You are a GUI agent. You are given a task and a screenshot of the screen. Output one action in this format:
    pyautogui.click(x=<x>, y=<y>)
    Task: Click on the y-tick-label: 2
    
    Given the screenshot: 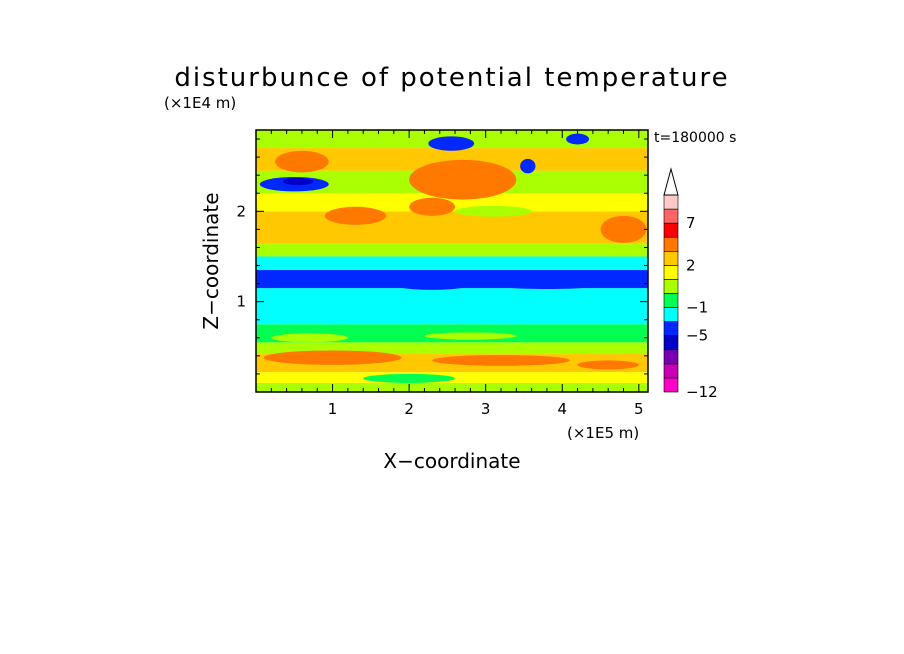 What is the action you would take?
    pyautogui.click(x=241, y=211)
    